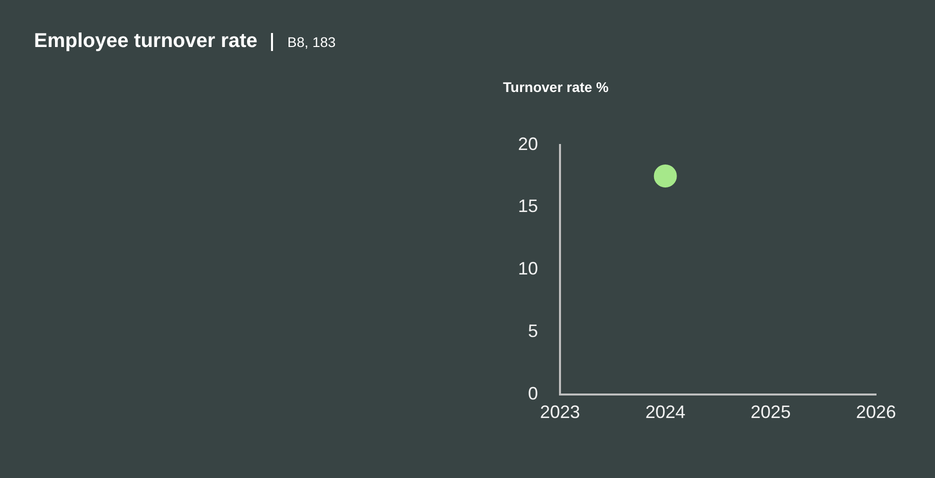  Describe the element at coordinates (311, 42) in the screenshot. I see `text: B8, 183` at that location.